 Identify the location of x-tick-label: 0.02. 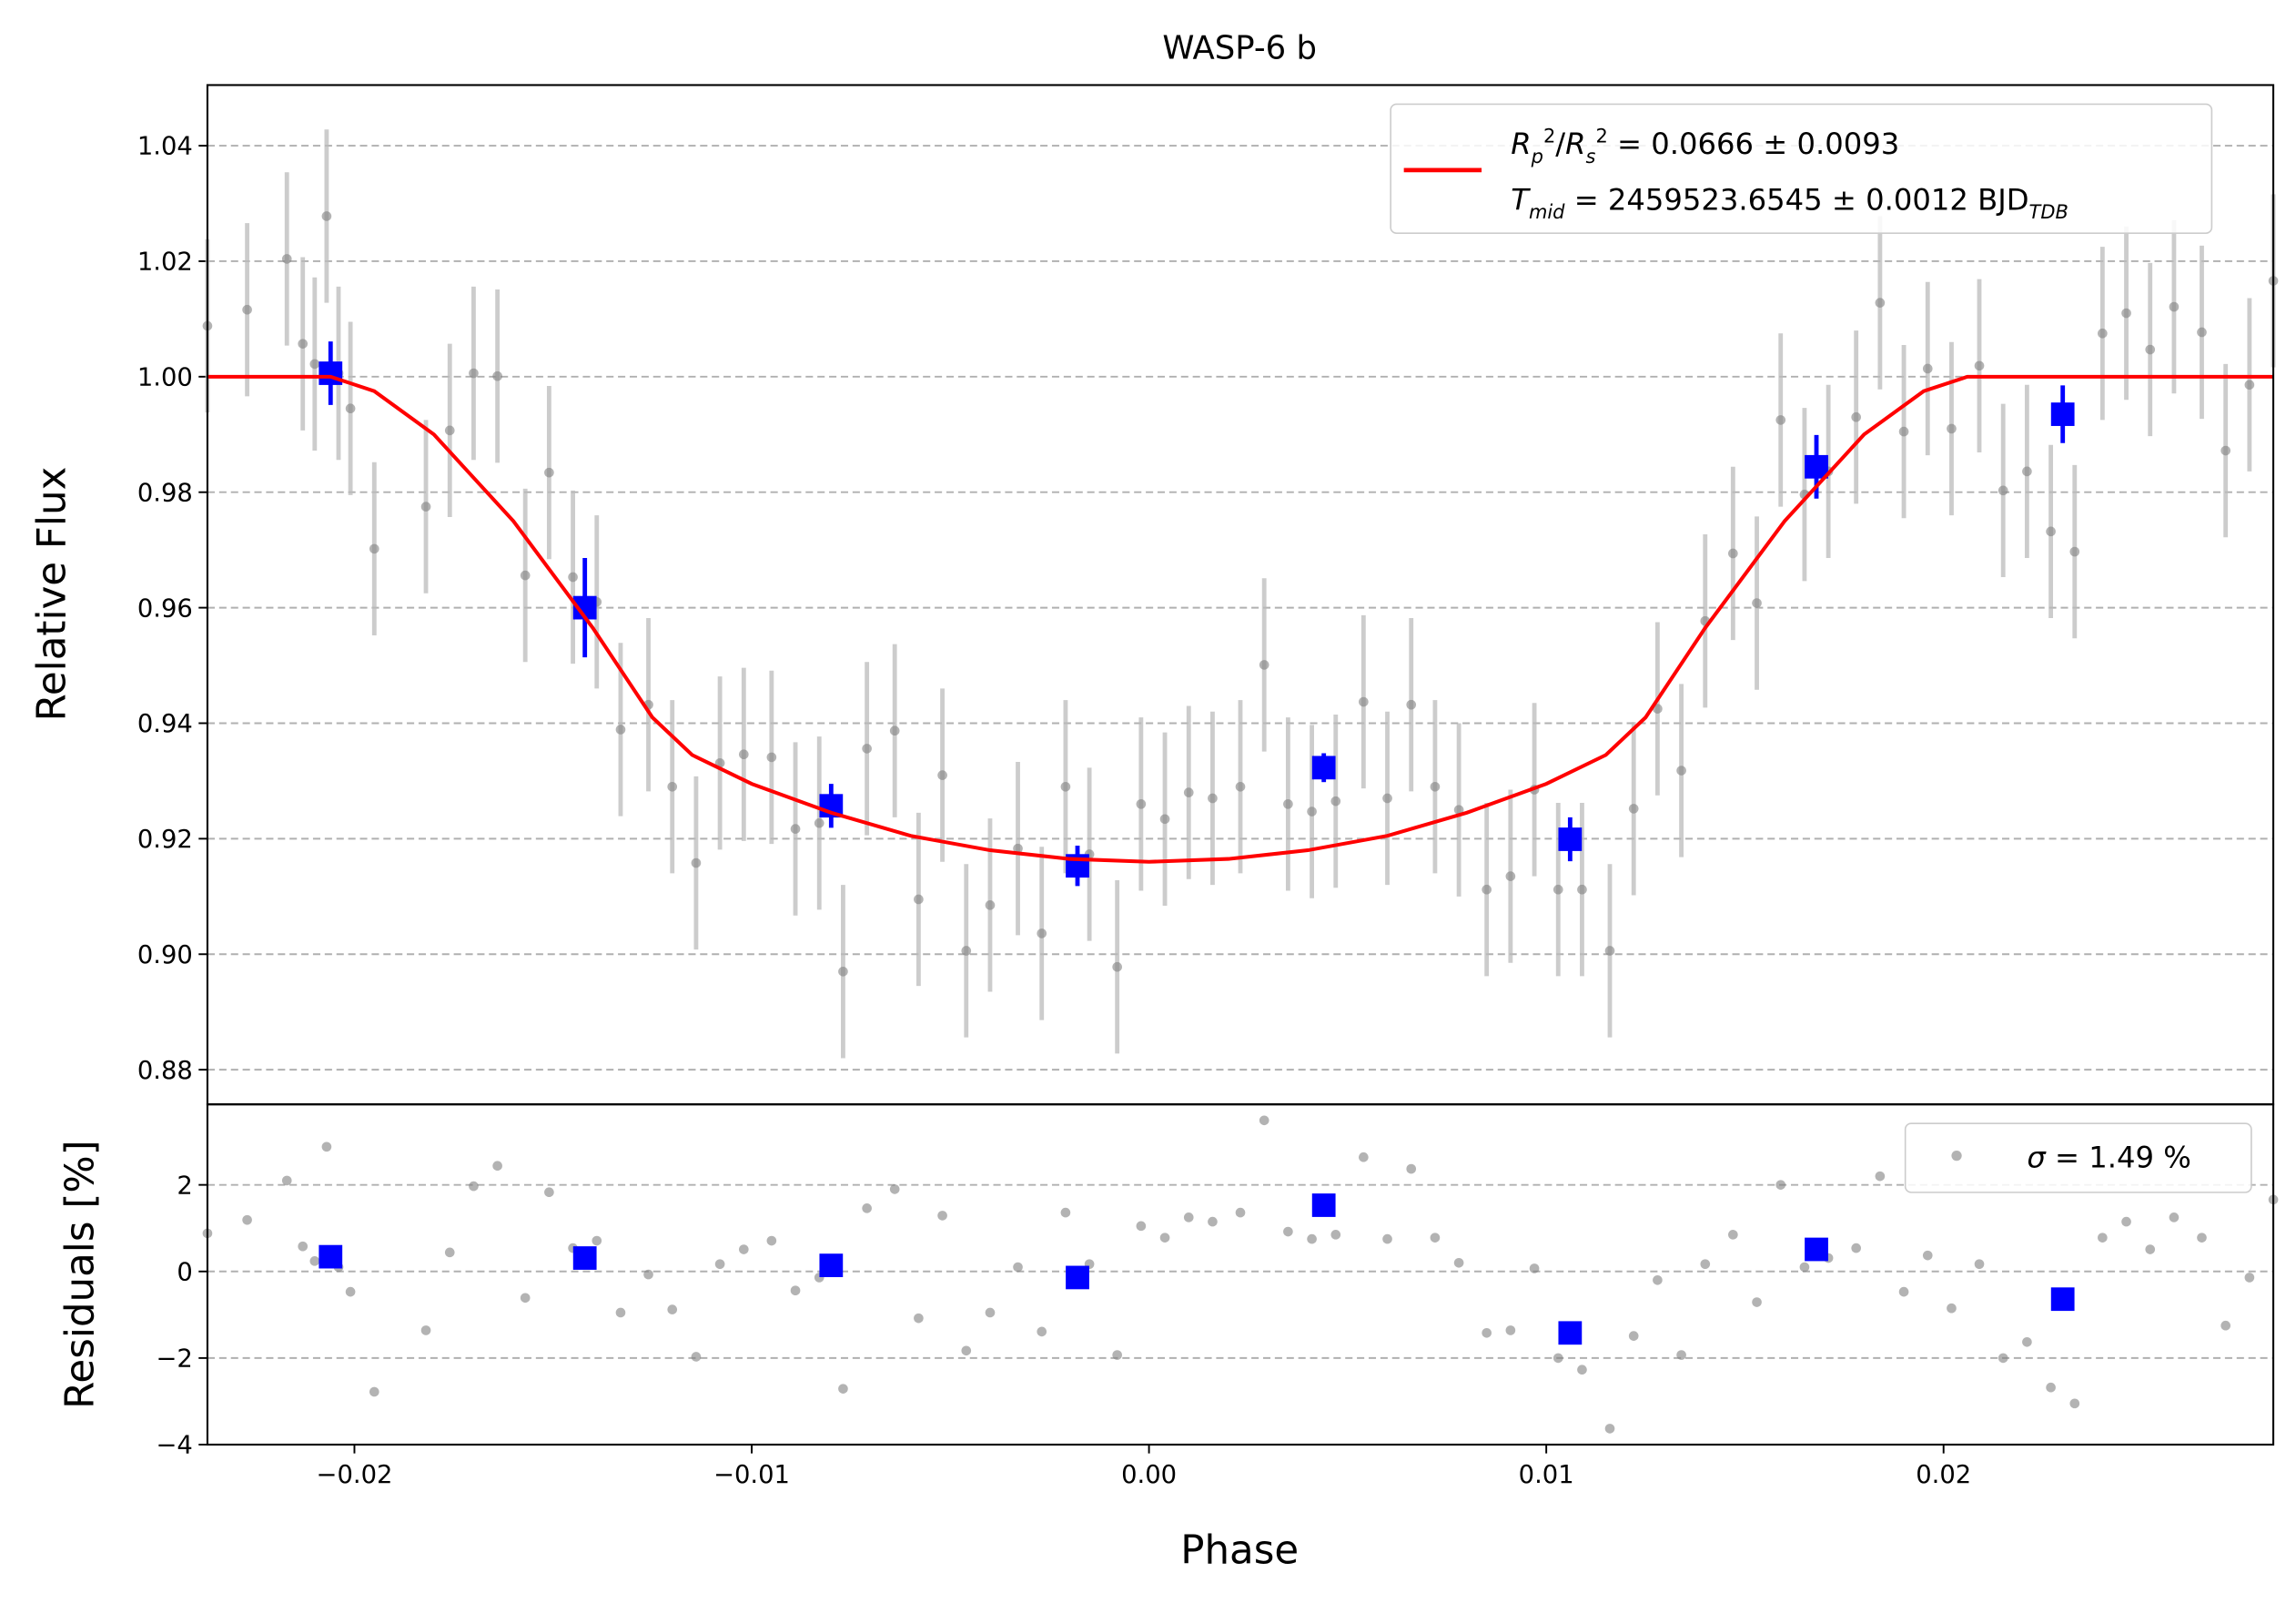
(1944, 1475).